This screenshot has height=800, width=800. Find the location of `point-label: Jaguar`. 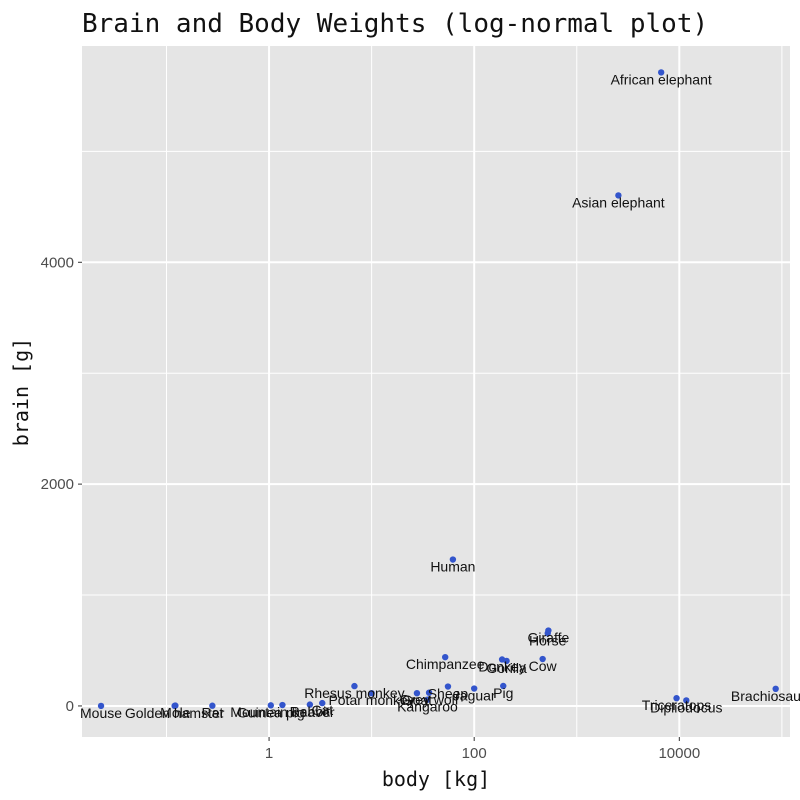

point-label: Jaguar is located at coordinates (474, 696).